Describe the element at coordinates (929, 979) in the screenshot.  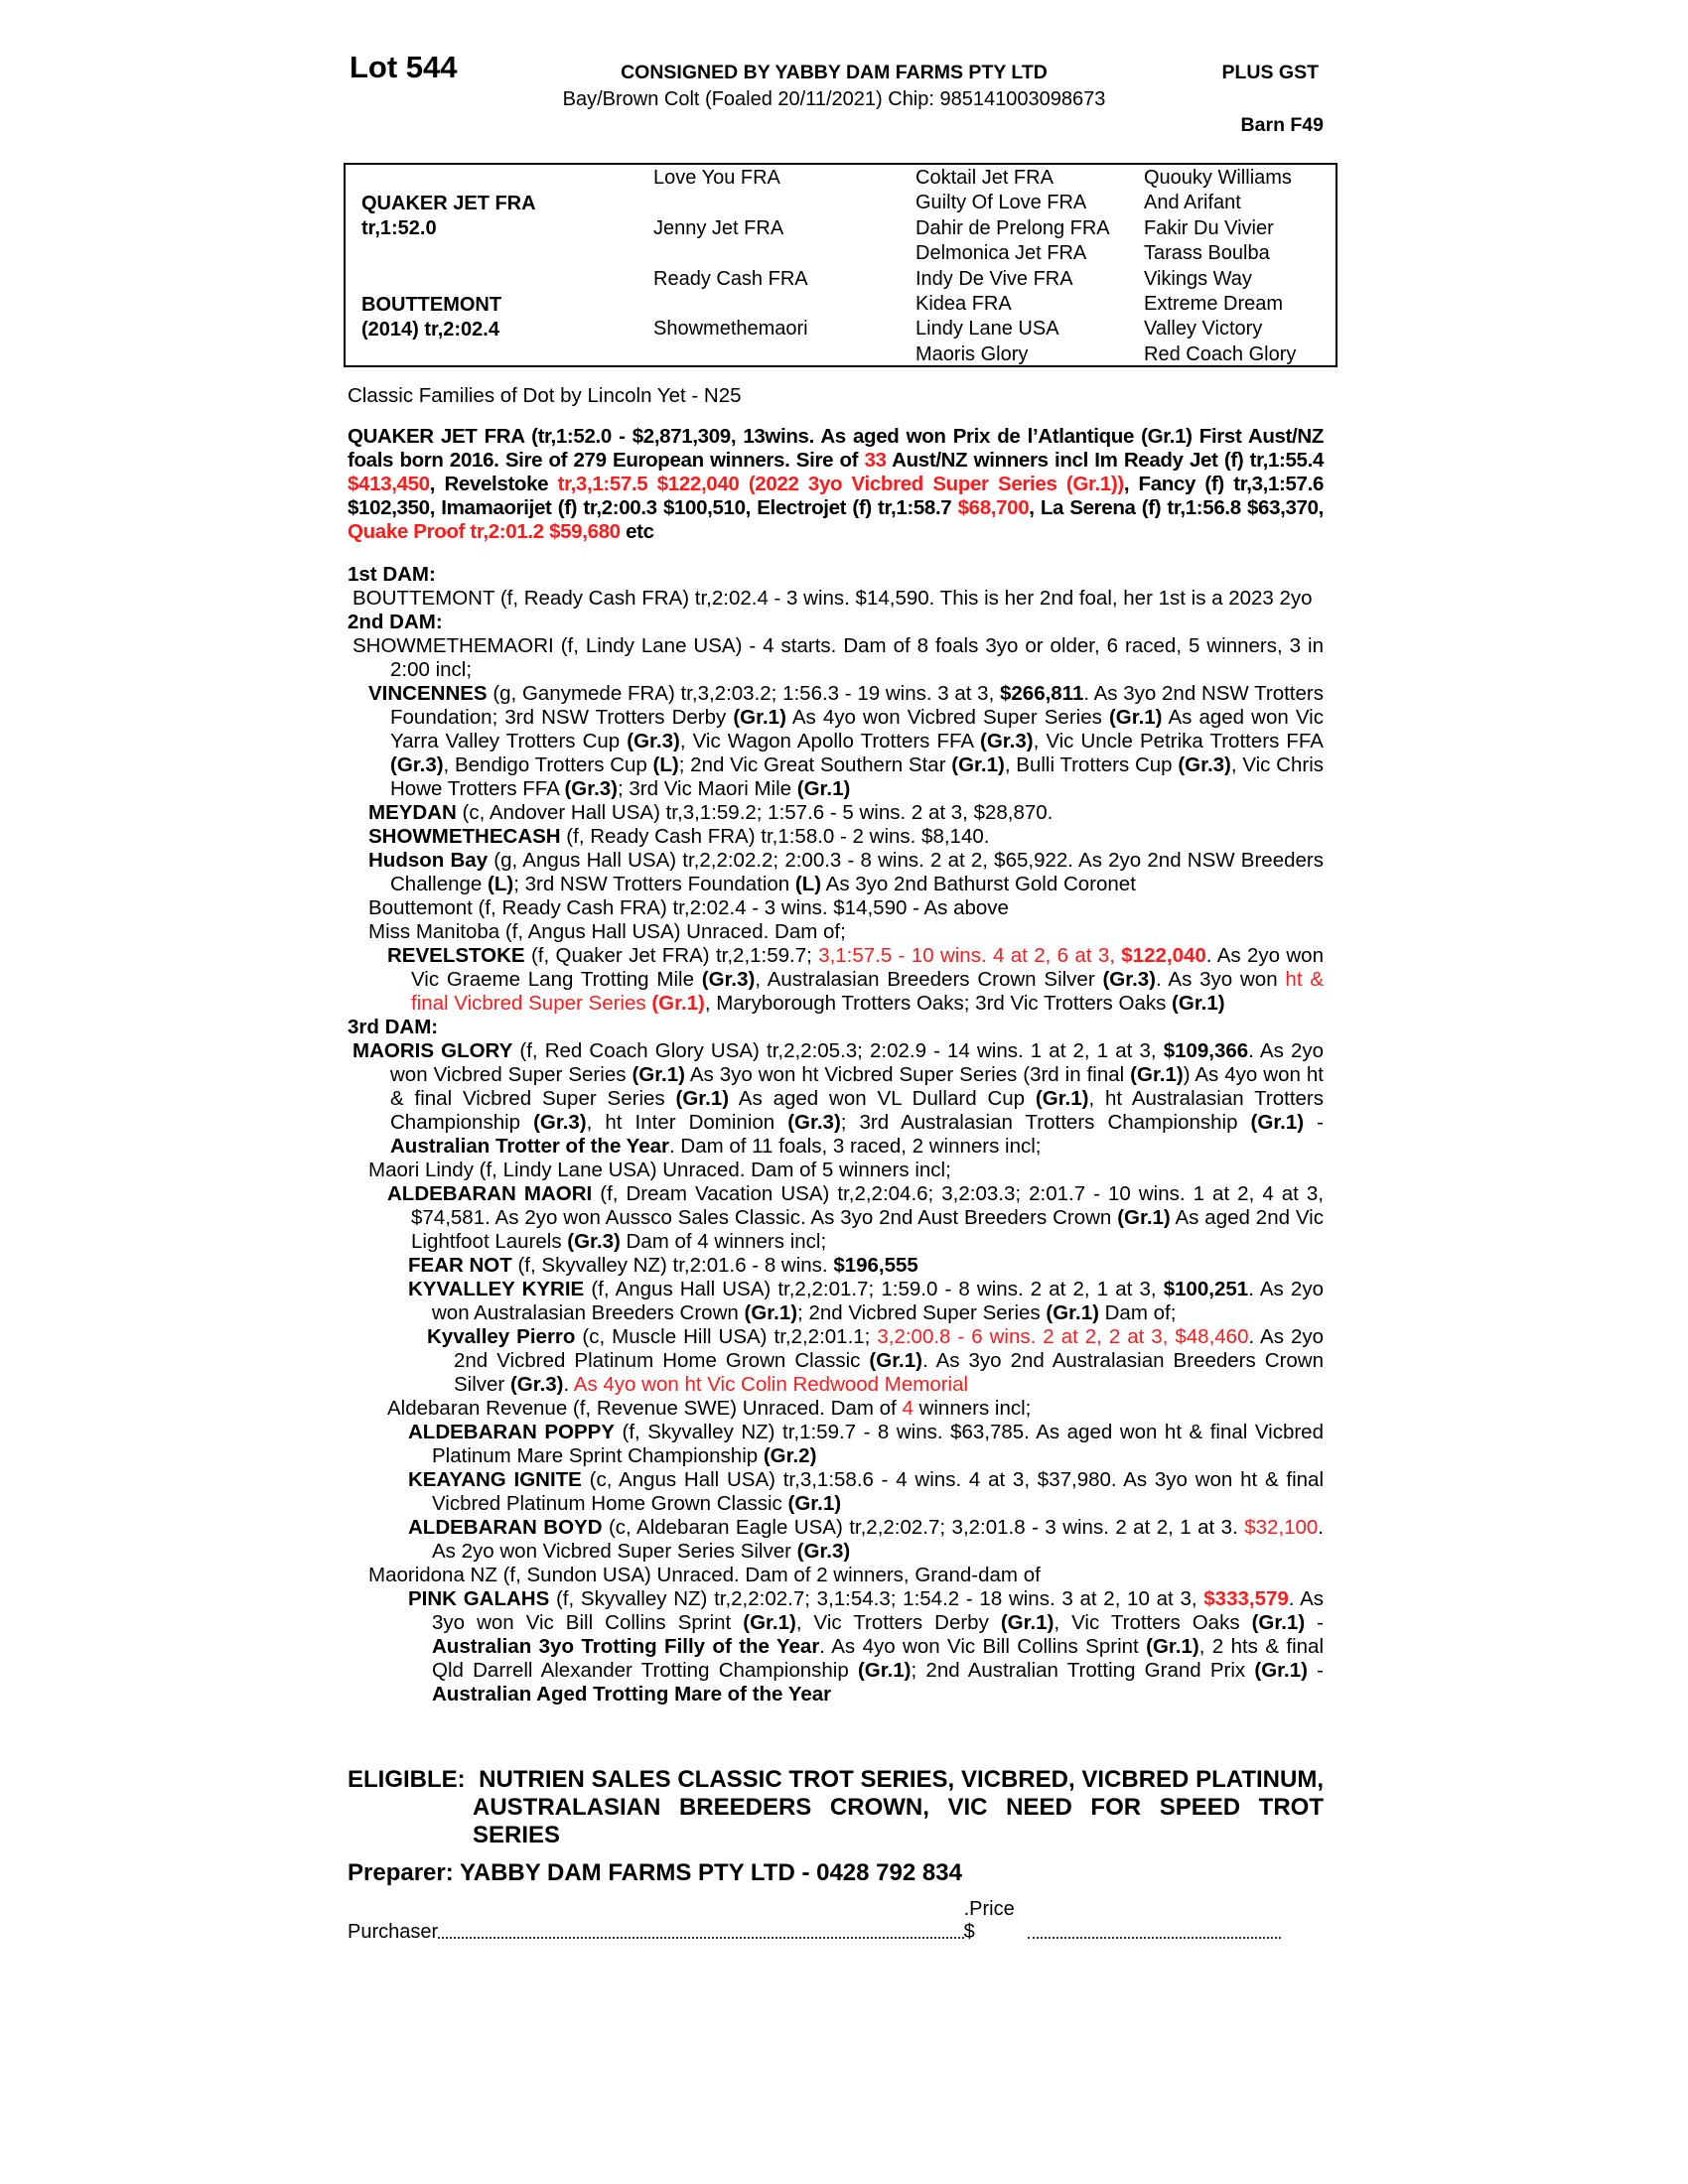
I see `text-segment: , Australasian Breeders Crown Silver` at that location.